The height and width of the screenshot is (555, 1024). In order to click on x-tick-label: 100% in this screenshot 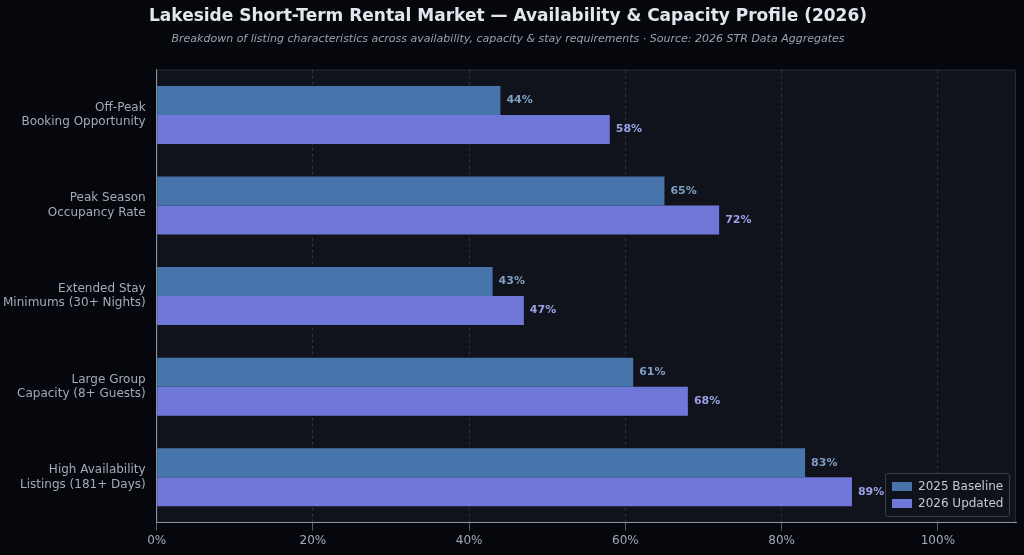, I will do `click(938, 539)`.